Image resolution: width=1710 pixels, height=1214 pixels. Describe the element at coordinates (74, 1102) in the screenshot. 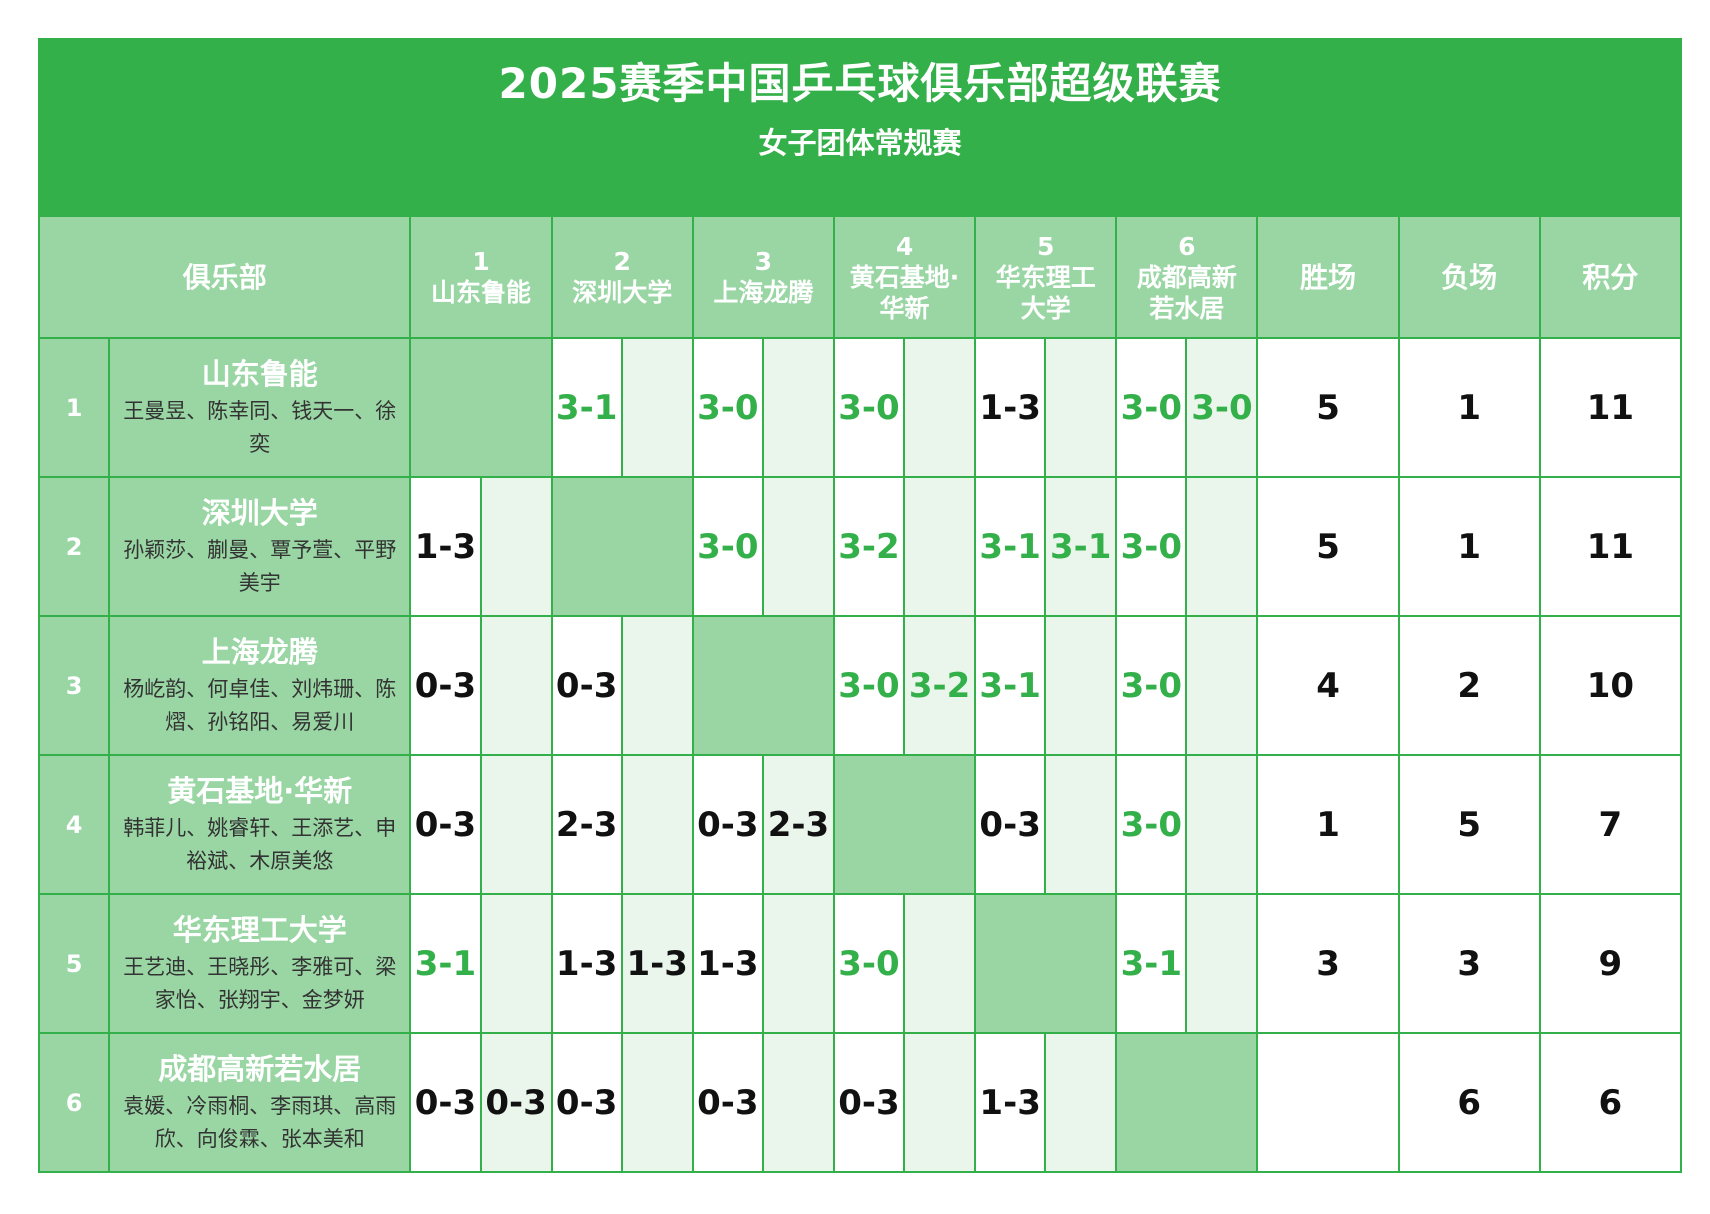

I see `rank-cell: 6` at that location.